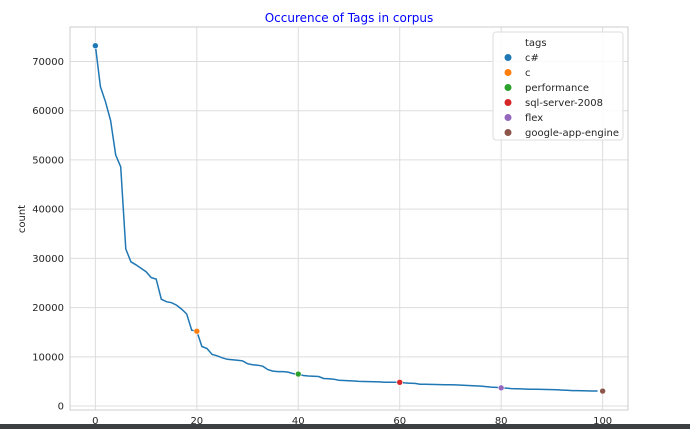 This screenshot has height=429, width=690. I want to click on legend-entry: c#, so click(532, 58).